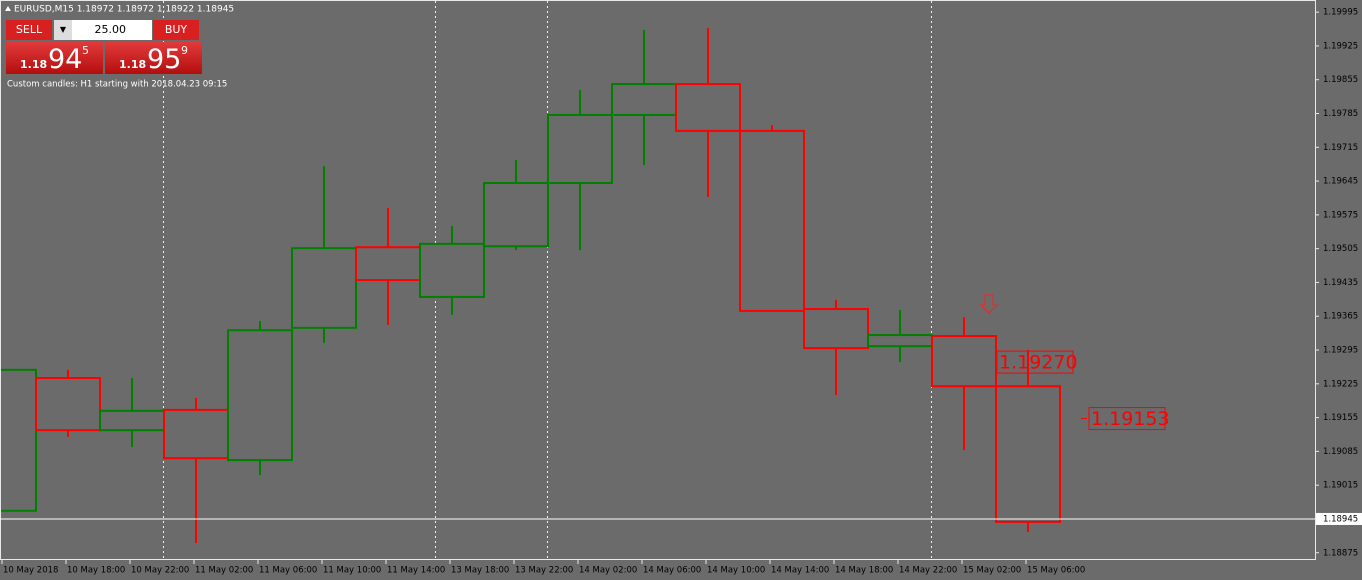 This screenshot has height=580, width=1362. What do you see at coordinates (176, 30) in the screenshot?
I see `buy-button: BUY` at bounding box center [176, 30].